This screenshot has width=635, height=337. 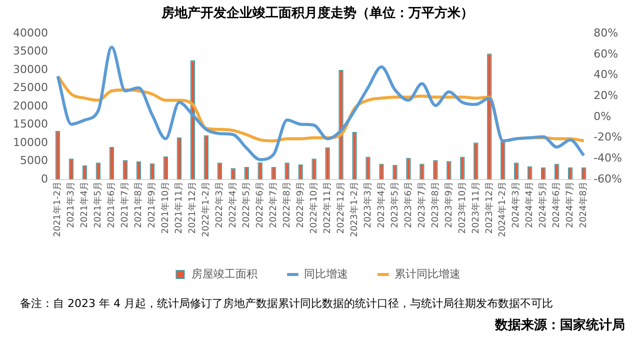 I want to click on x-tick-label: 2022年6月, so click(x=260, y=204).